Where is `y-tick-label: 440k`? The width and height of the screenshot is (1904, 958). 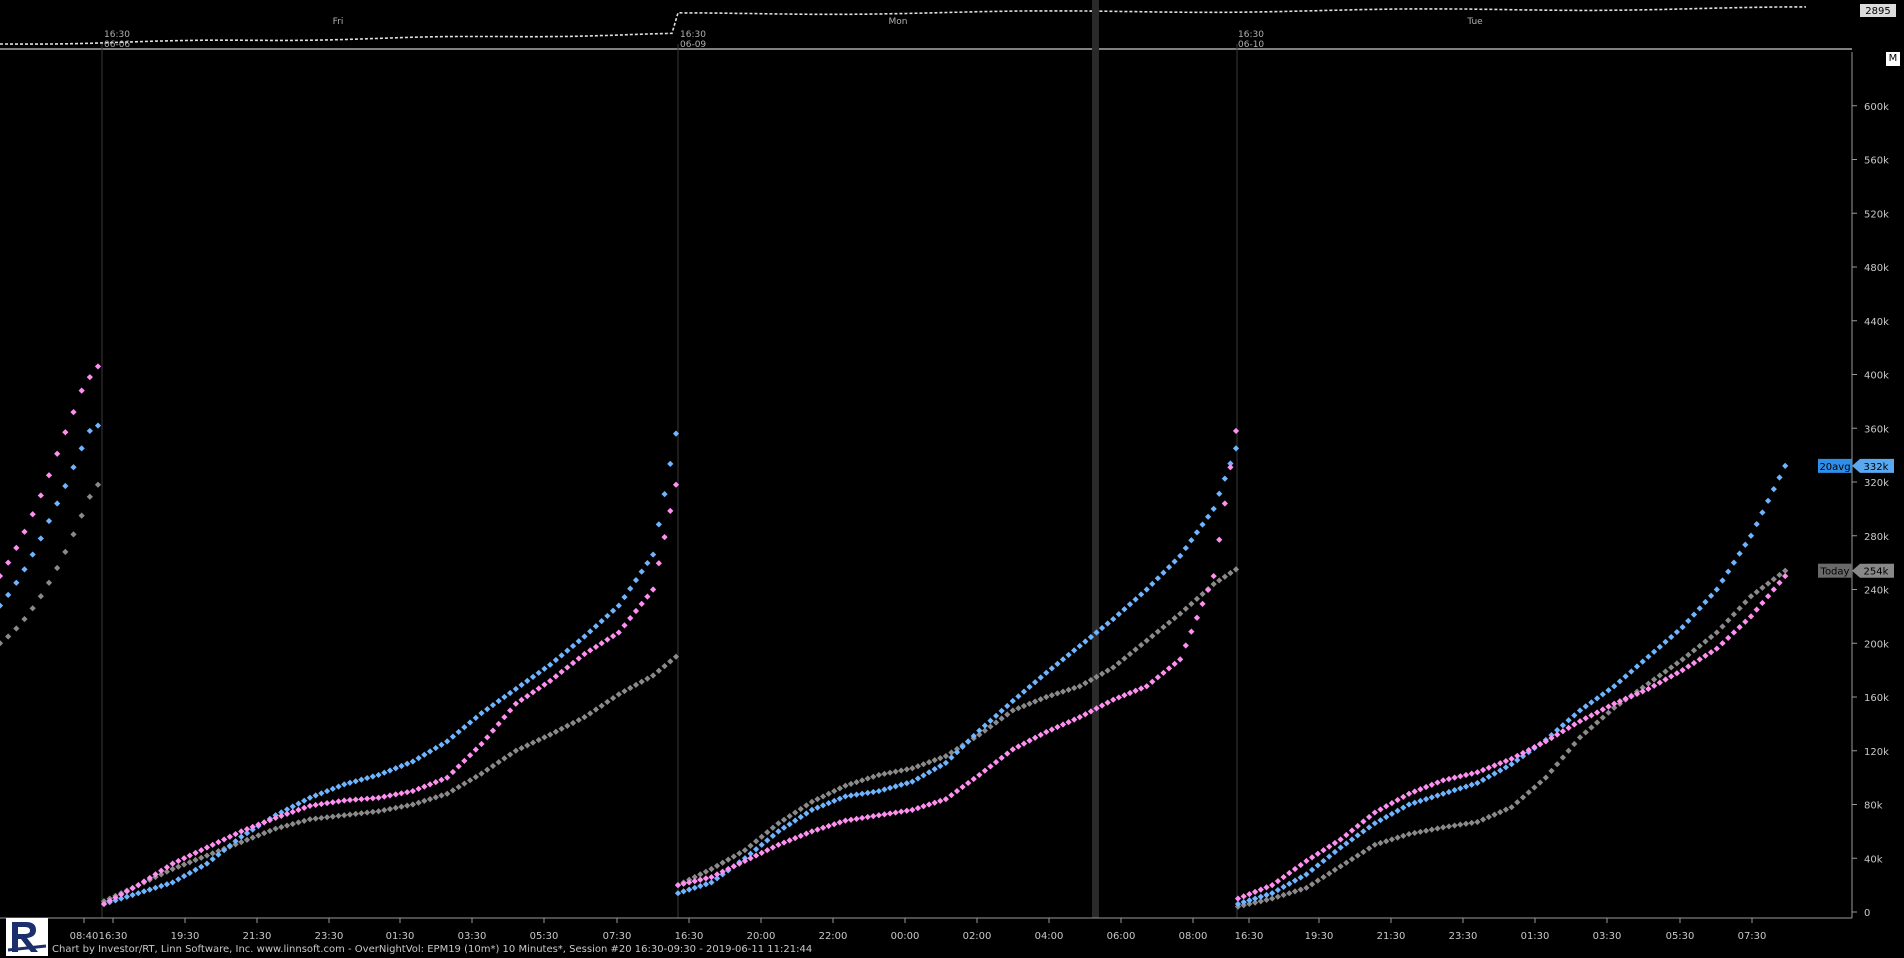 y-tick-label: 440k is located at coordinates (1876, 322).